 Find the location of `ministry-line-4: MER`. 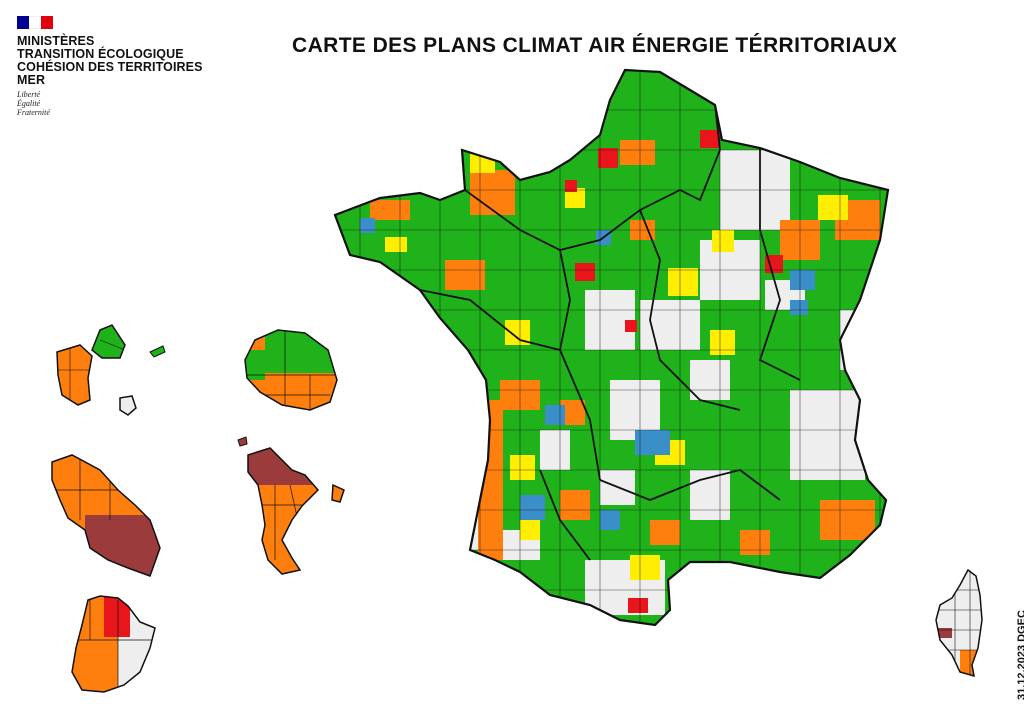

ministry-line-4: MER is located at coordinates (31, 80).